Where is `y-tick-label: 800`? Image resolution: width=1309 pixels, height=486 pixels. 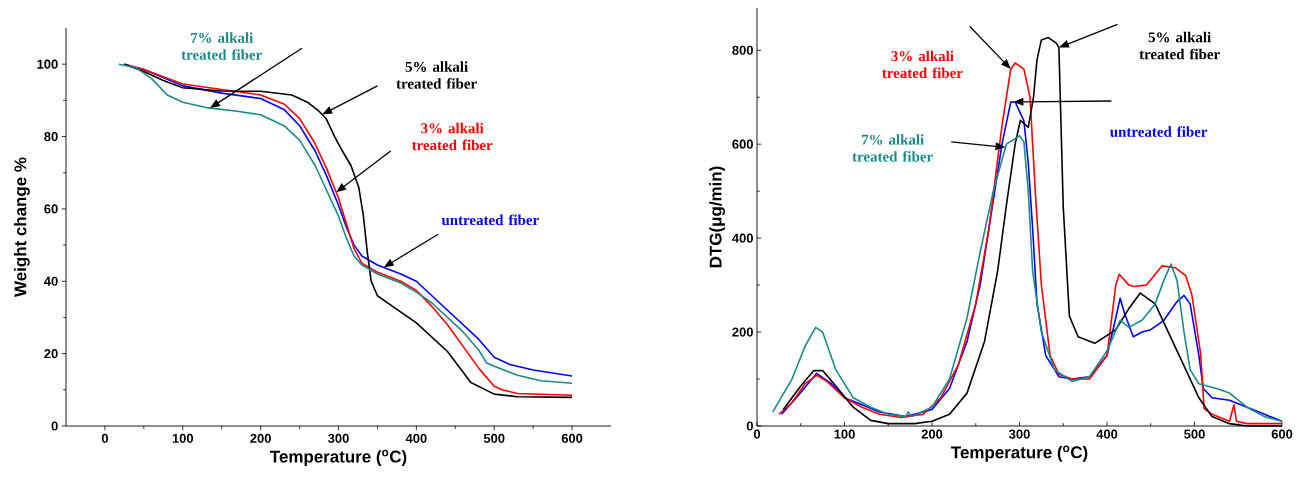 y-tick-label: 800 is located at coordinates (742, 50).